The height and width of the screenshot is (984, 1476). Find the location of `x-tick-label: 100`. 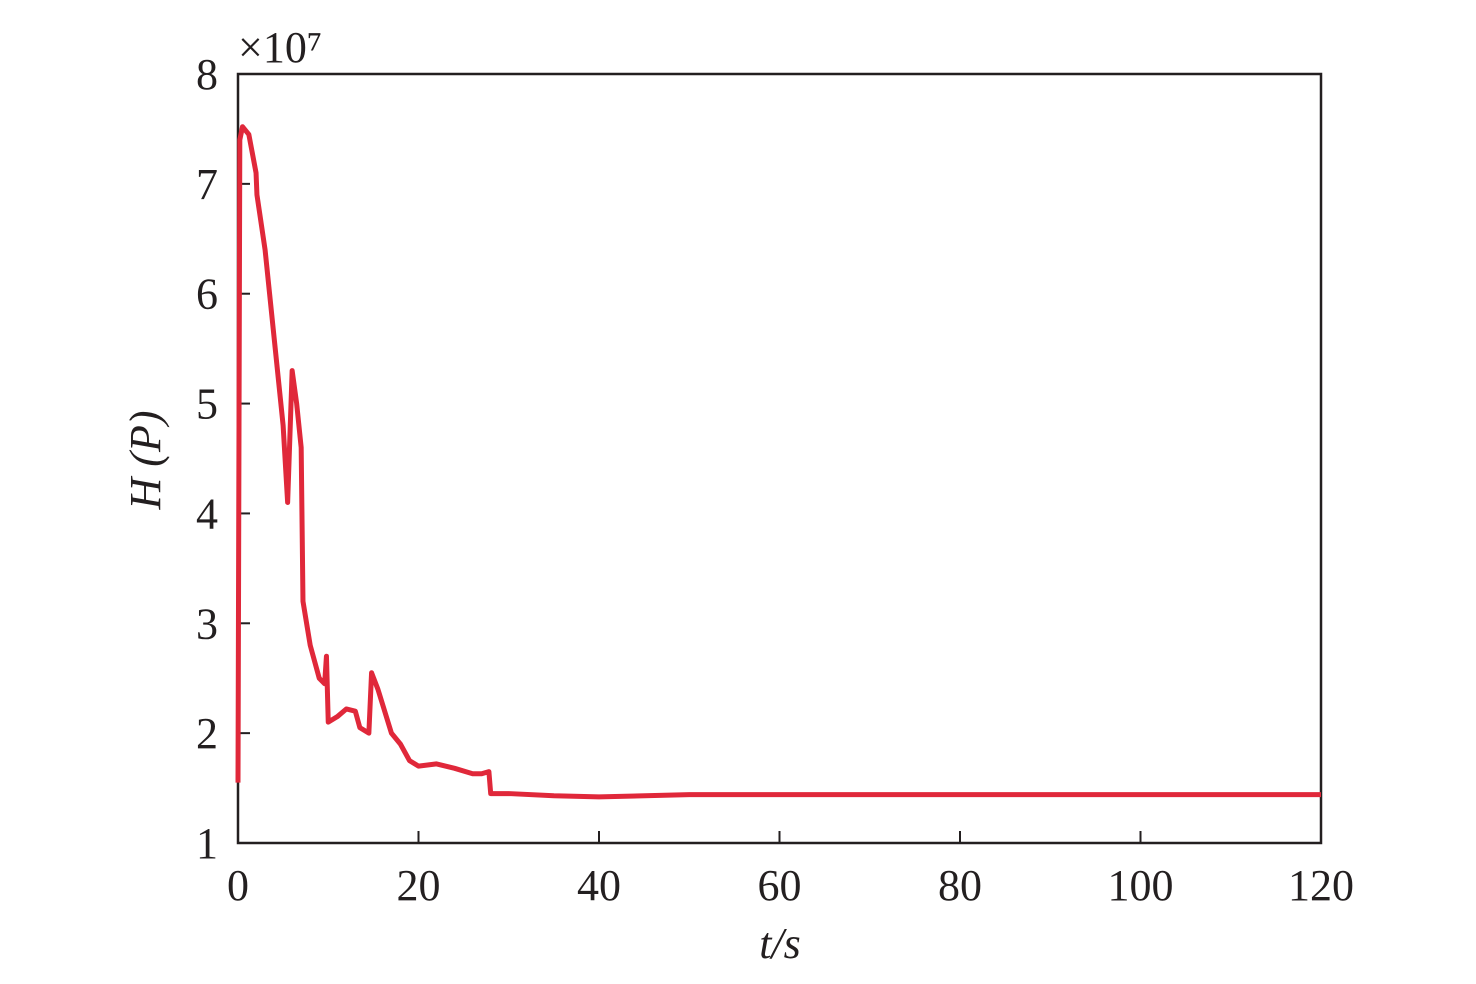

x-tick-label: 100 is located at coordinates (1141, 885).